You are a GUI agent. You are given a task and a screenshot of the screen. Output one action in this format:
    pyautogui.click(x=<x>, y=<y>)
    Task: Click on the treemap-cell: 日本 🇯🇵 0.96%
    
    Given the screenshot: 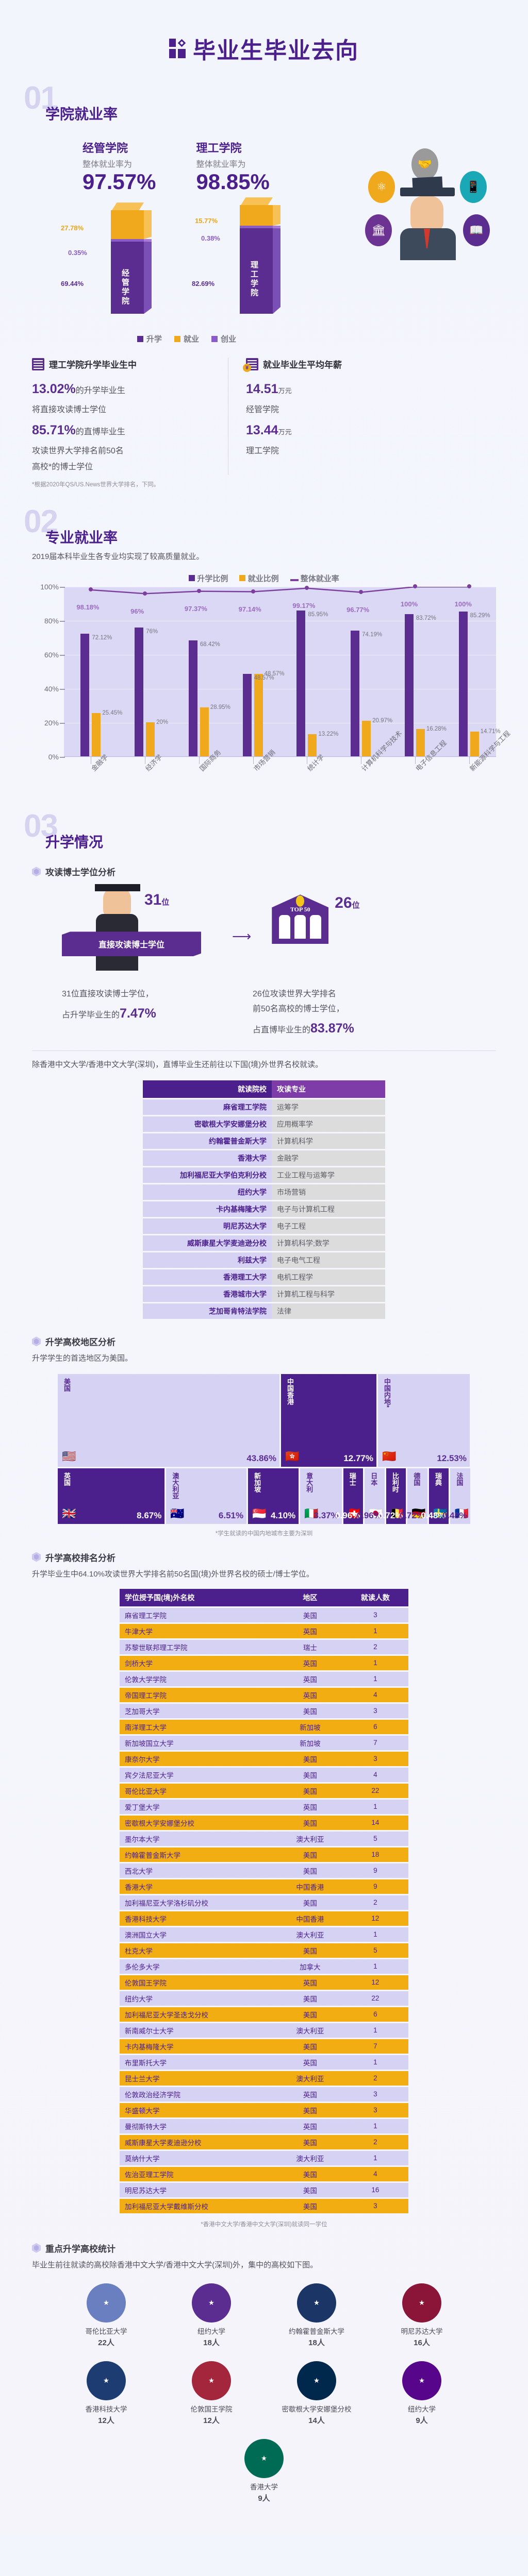 What is the action you would take?
    pyautogui.click(x=371, y=1496)
    